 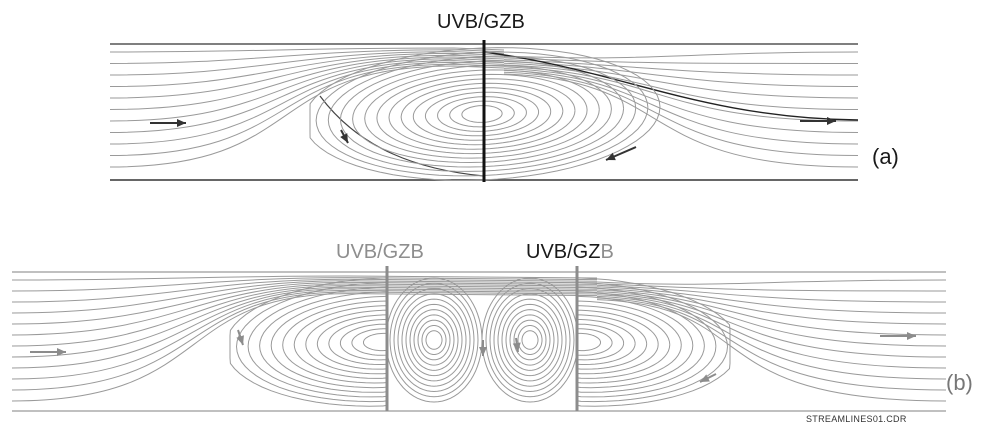 I want to click on streamline-highlight, so click(x=671, y=86).